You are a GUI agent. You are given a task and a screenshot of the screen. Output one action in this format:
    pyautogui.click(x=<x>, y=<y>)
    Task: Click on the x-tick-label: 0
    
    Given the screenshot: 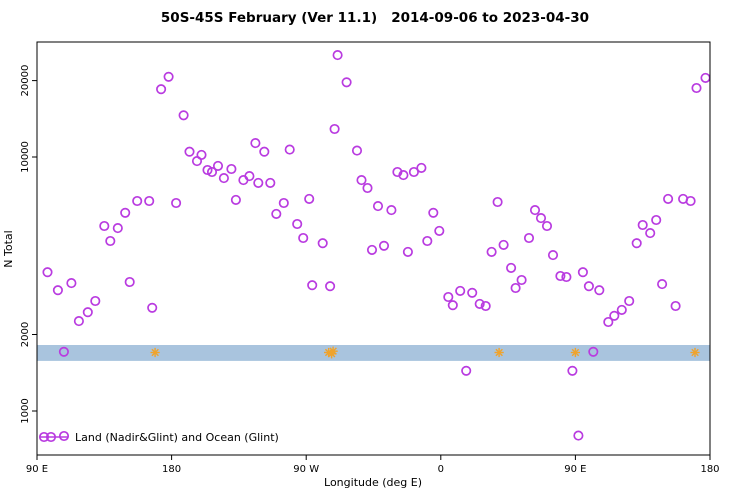 What is the action you would take?
    pyautogui.click(x=441, y=469)
    